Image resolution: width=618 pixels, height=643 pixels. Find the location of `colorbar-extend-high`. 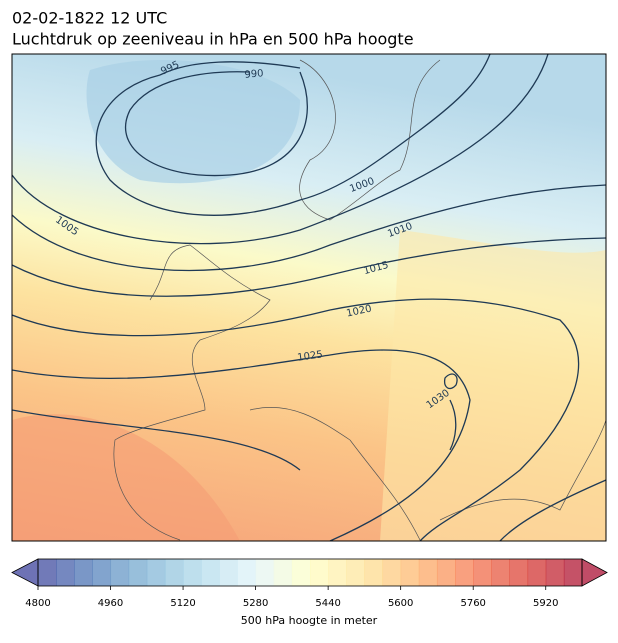

colorbar-extend-high is located at coordinates (594, 572).